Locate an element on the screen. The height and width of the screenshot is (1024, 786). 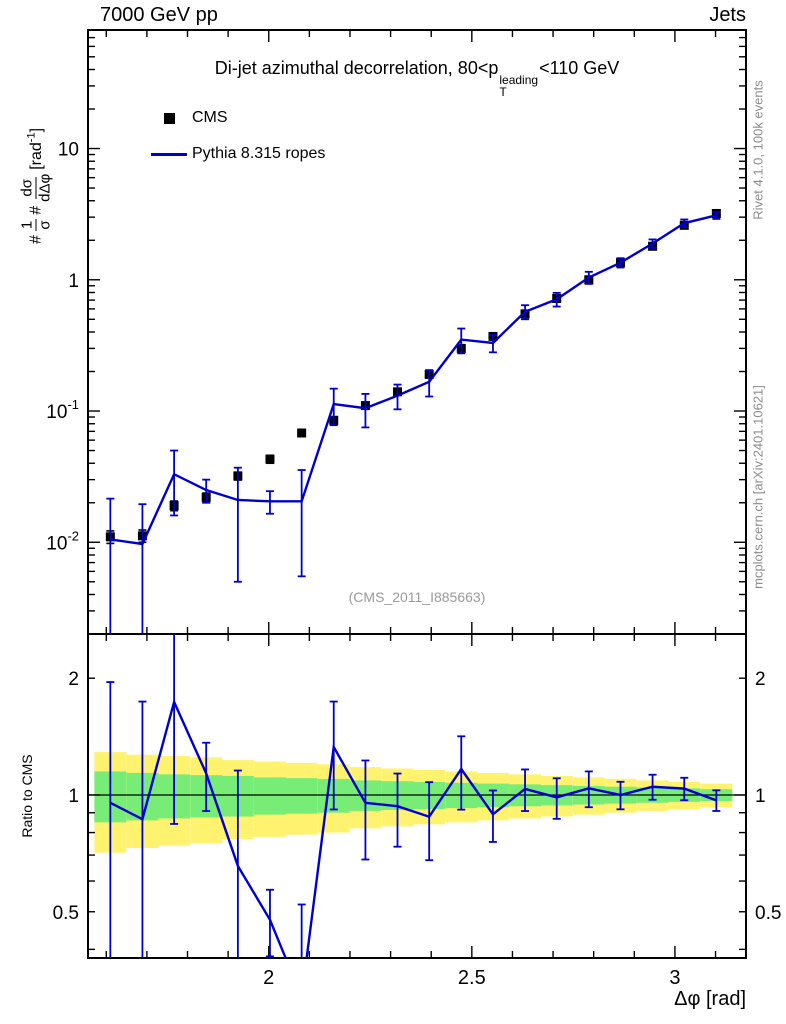
ylabel-hash1: # is located at coordinates (35, 240).